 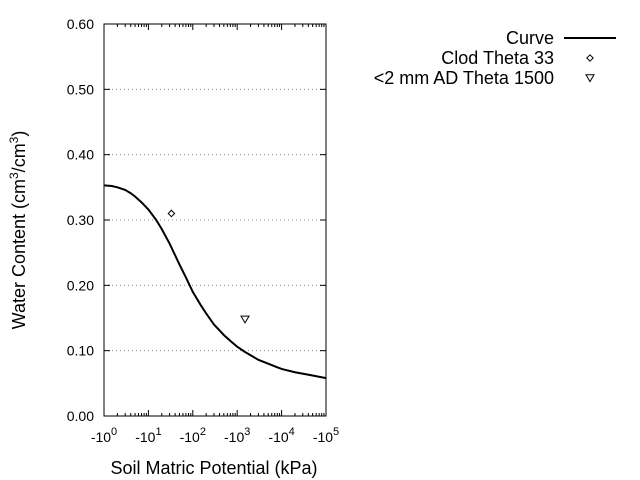 What do you see at coordinates (464, 78) in the screenshot?
I see `legend-label: <2 mm AD Theta 1500` at bounding box center [464, 78].